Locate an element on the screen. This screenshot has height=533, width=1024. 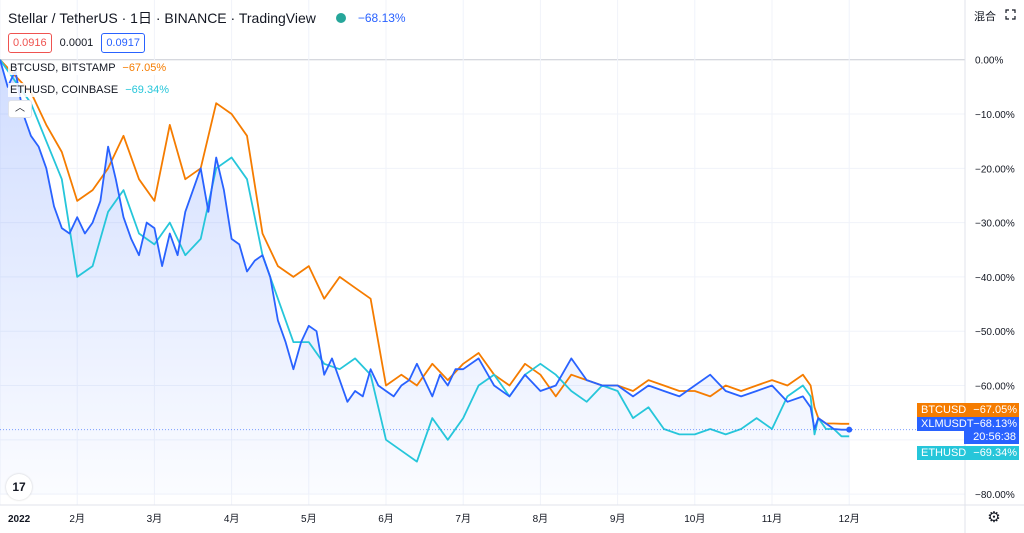
x-tick-label: 4月 is located at coordinates (232, 519).